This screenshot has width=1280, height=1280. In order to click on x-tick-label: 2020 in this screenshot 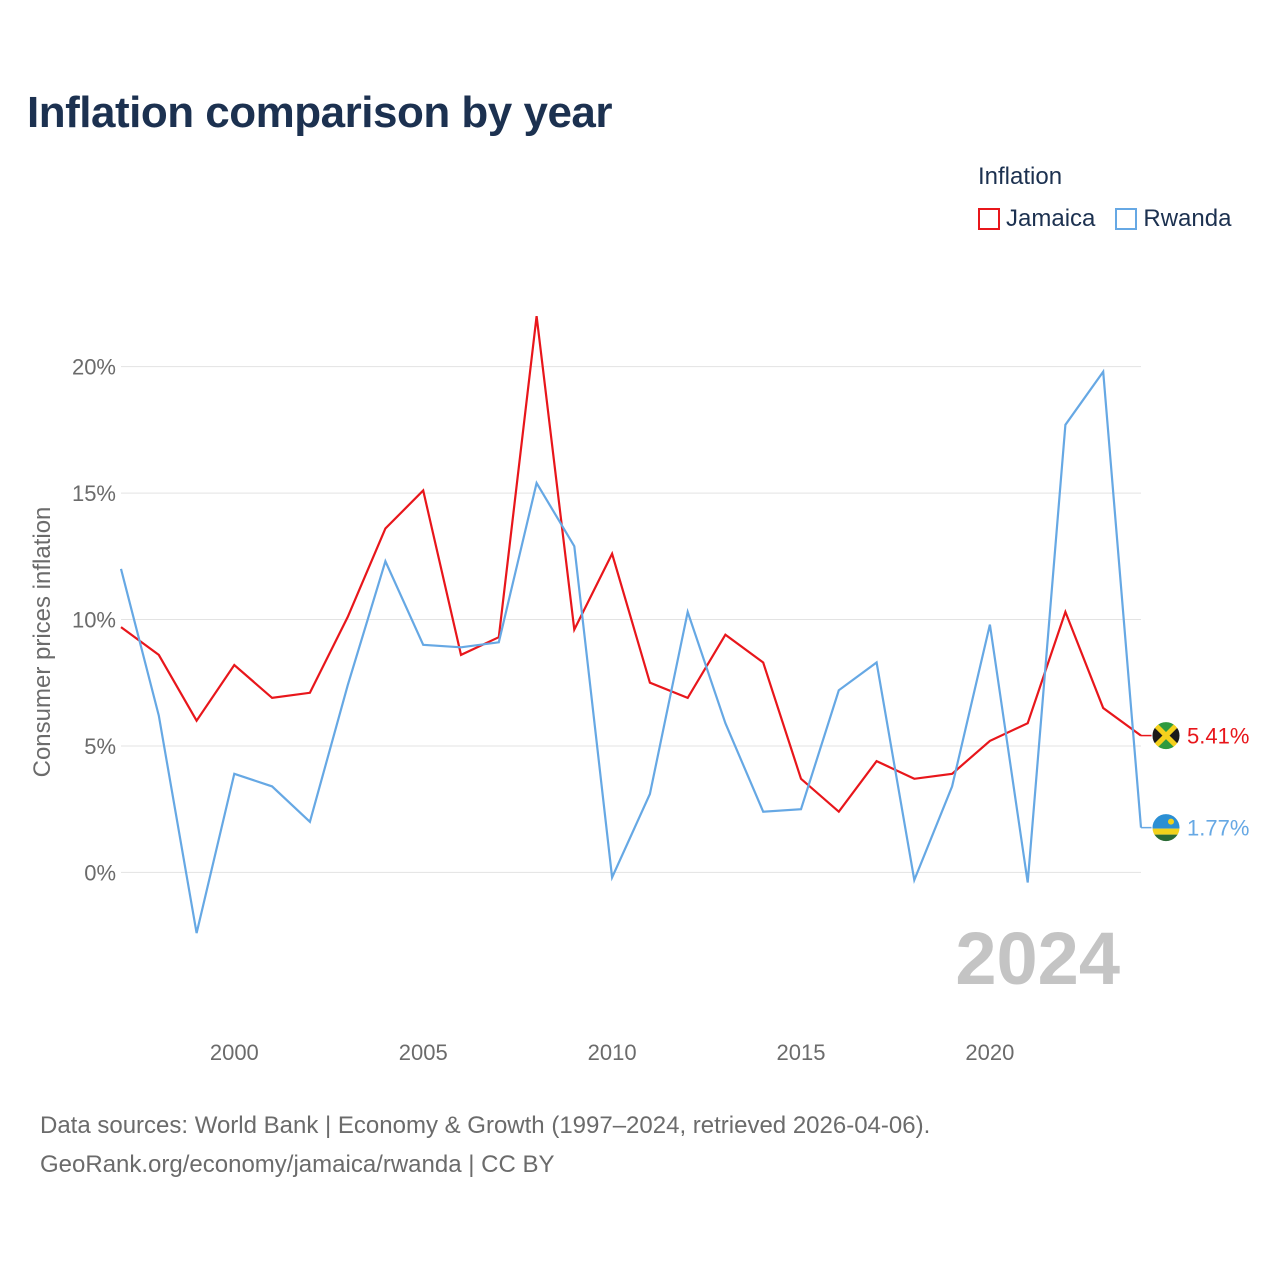, I will do `click(989, 1052)`.